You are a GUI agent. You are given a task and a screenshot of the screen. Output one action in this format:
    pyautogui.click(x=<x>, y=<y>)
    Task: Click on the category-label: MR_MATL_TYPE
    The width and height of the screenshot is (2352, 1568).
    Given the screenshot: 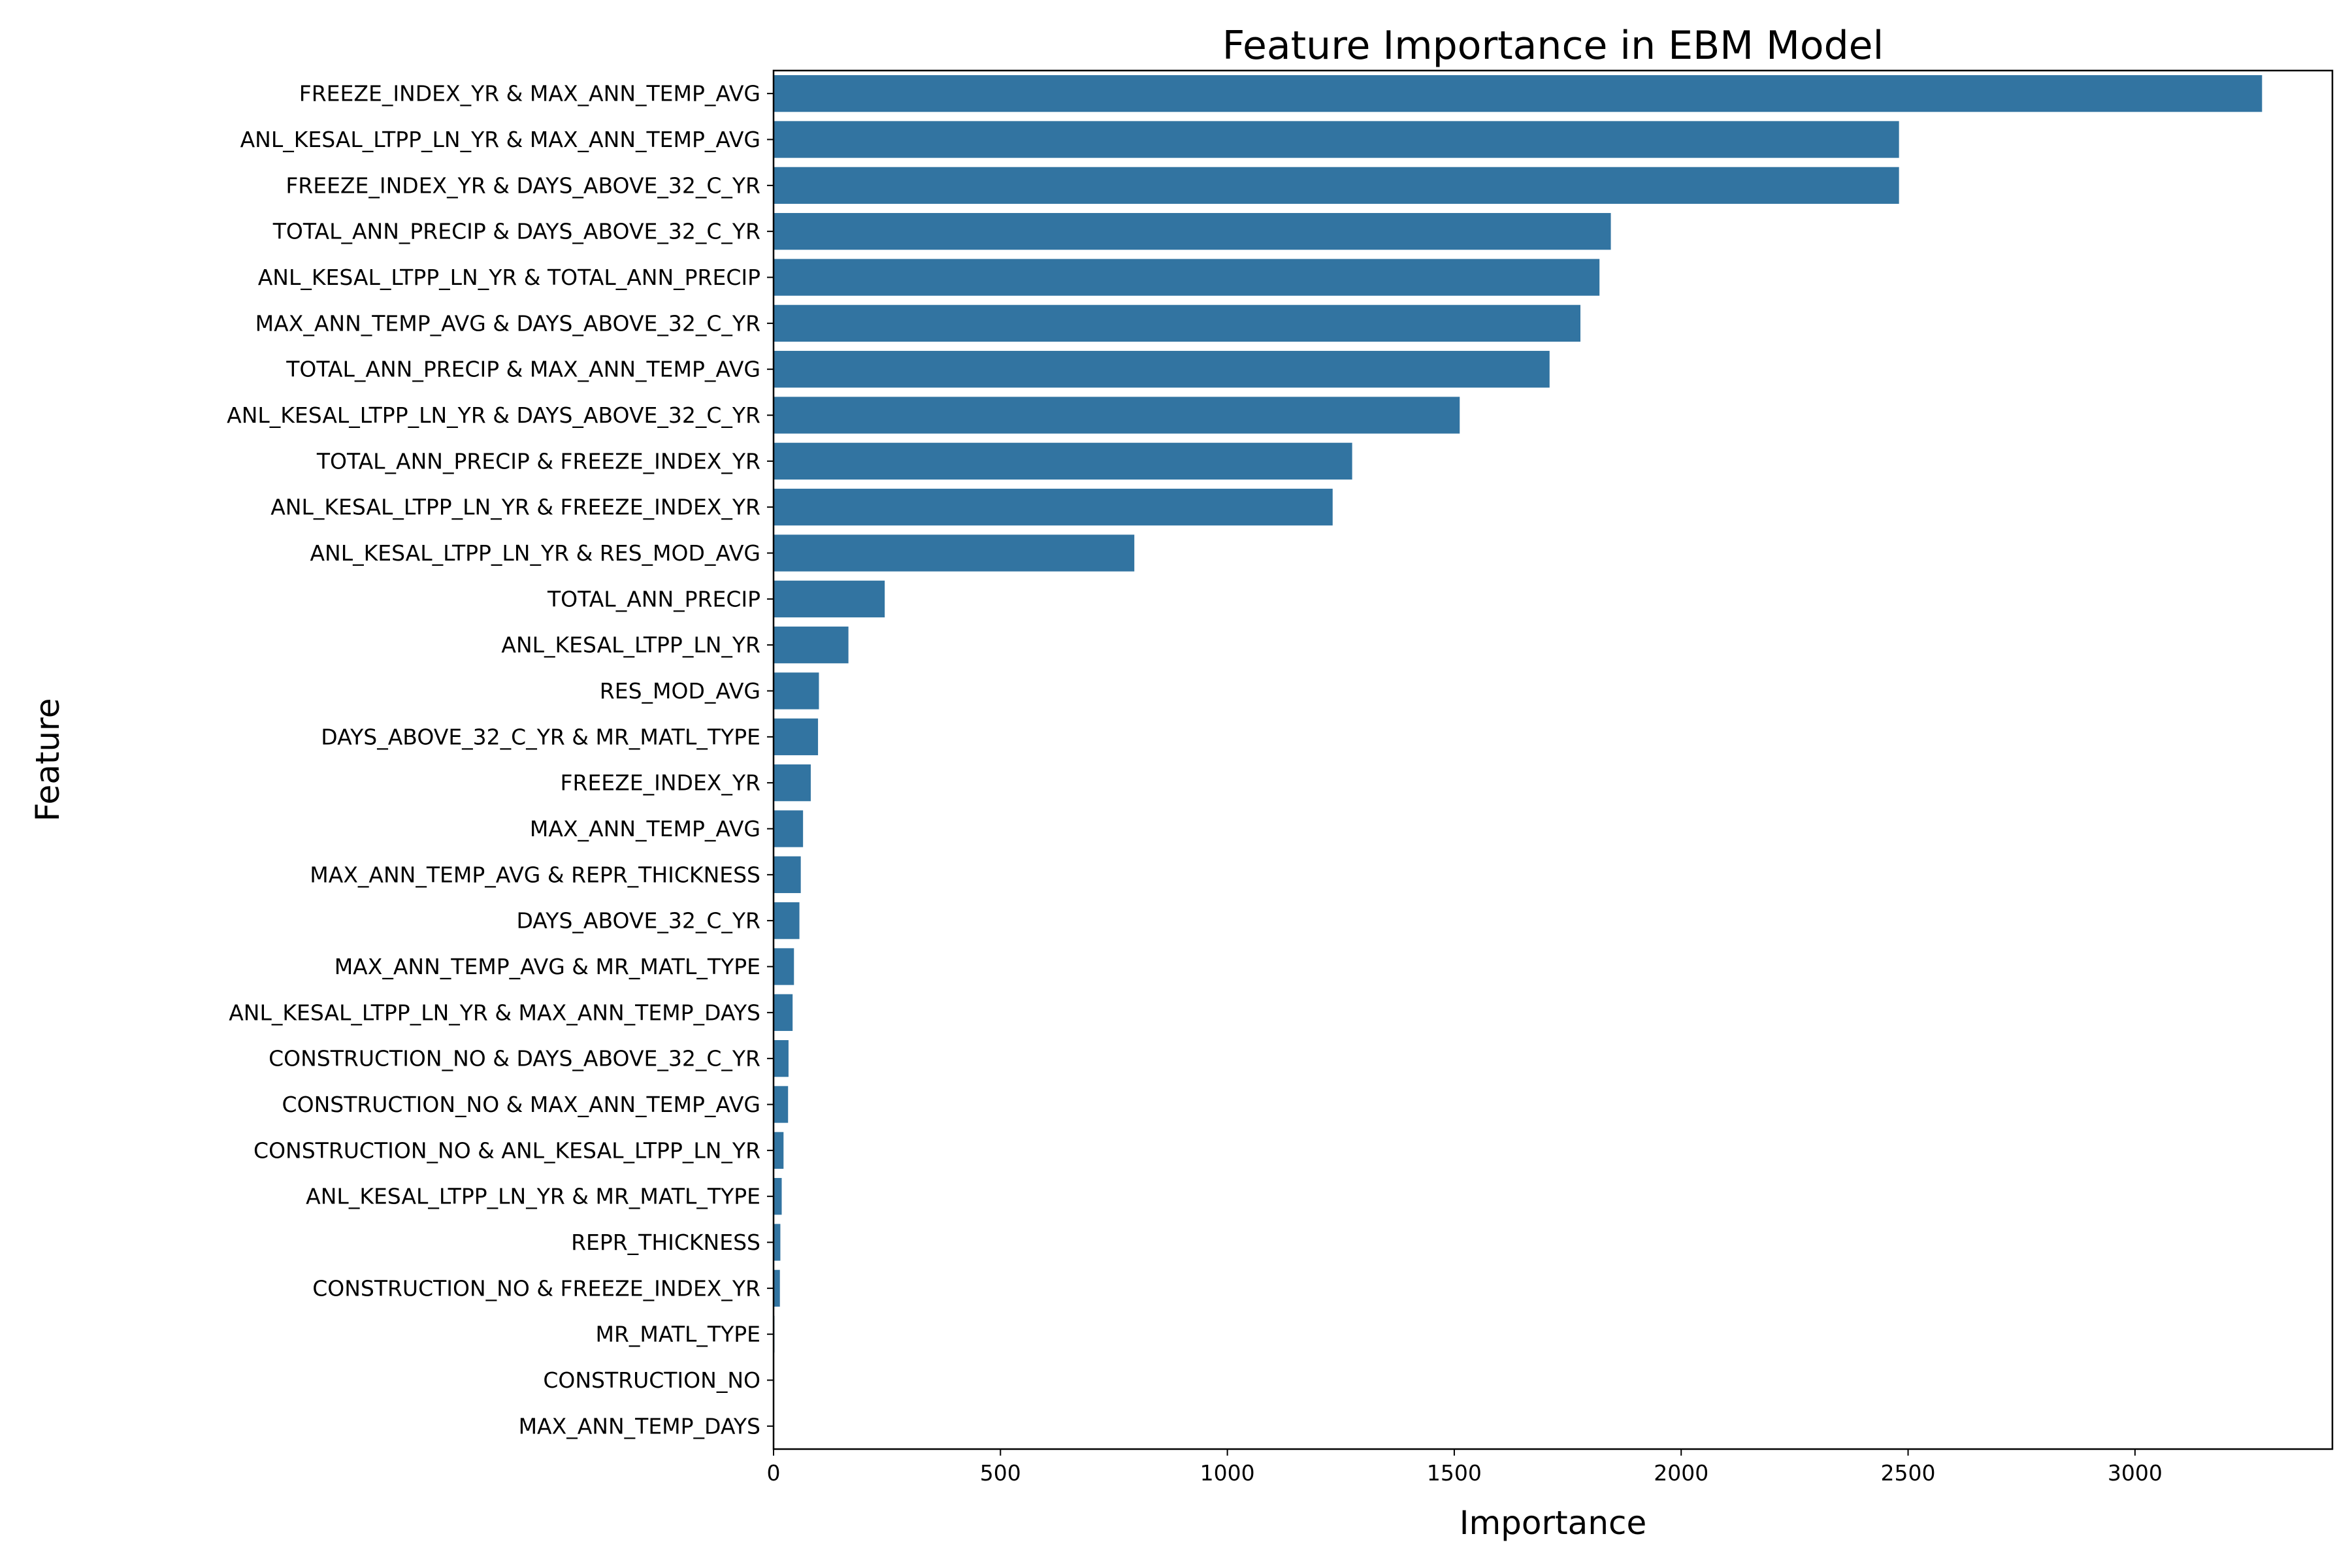 What is the action you would take?
    pyautogui.click(x=678, y=1334)
    